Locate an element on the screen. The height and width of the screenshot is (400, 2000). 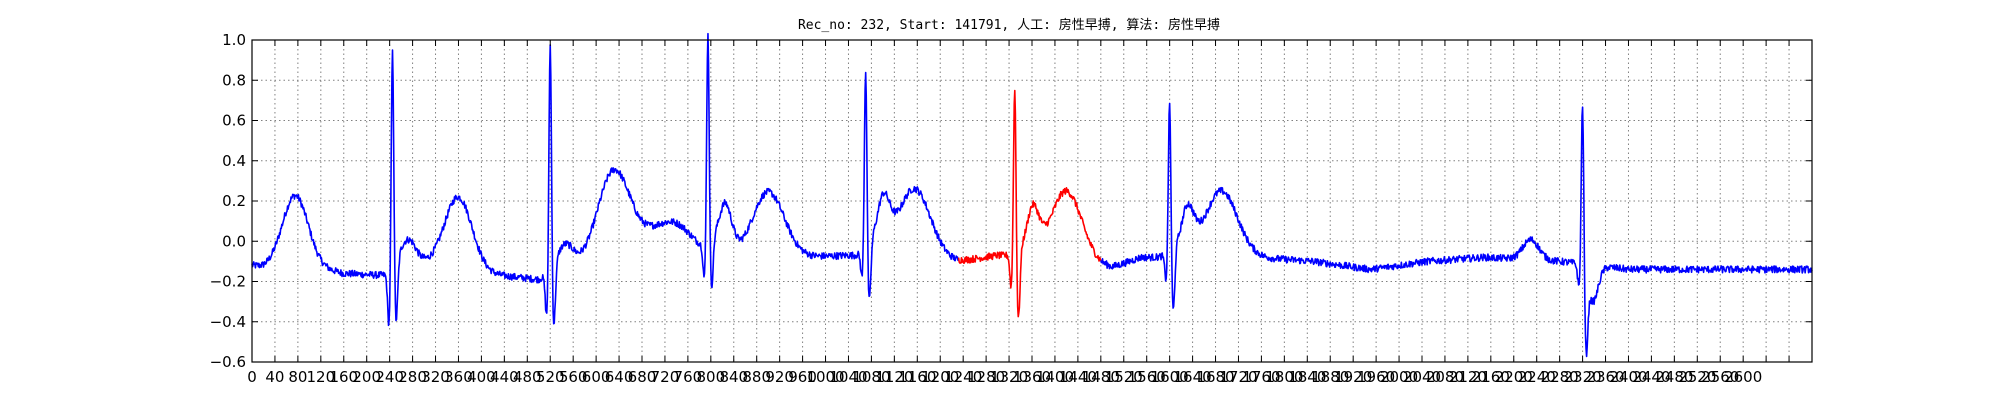
x-tick-label: 2480 is located at coordinates (1674, 377).